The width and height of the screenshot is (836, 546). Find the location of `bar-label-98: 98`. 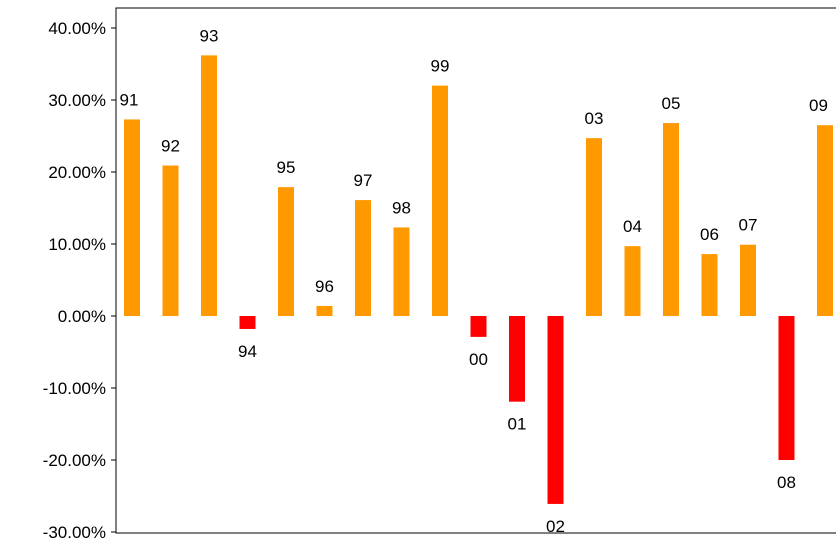

bar-label-98: 98 is located at coordinates (401, 207).